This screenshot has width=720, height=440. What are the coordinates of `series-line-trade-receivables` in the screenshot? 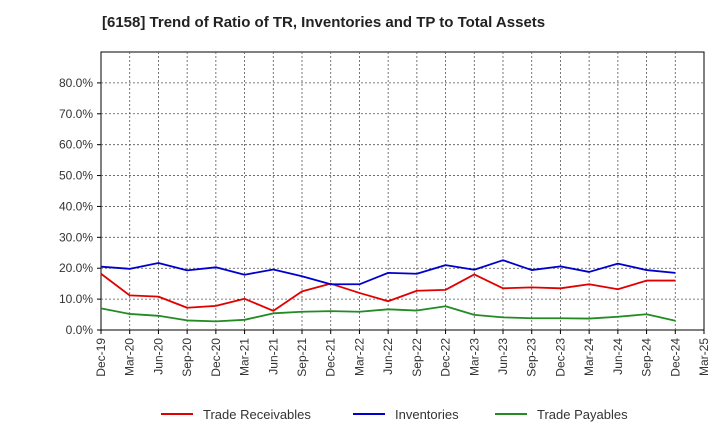 It's located at (388, 292).